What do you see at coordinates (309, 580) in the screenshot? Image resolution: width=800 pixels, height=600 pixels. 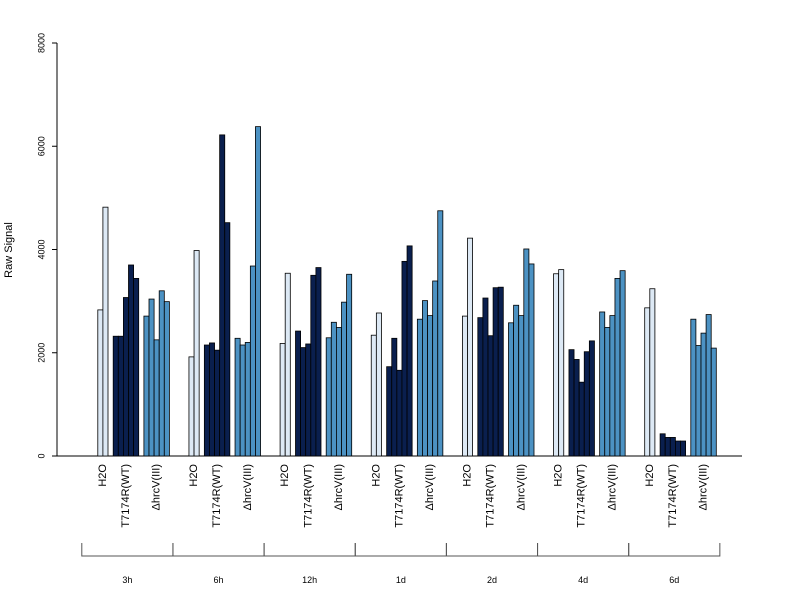 I see `time-label: 12h` at bounding box center [309, 580].